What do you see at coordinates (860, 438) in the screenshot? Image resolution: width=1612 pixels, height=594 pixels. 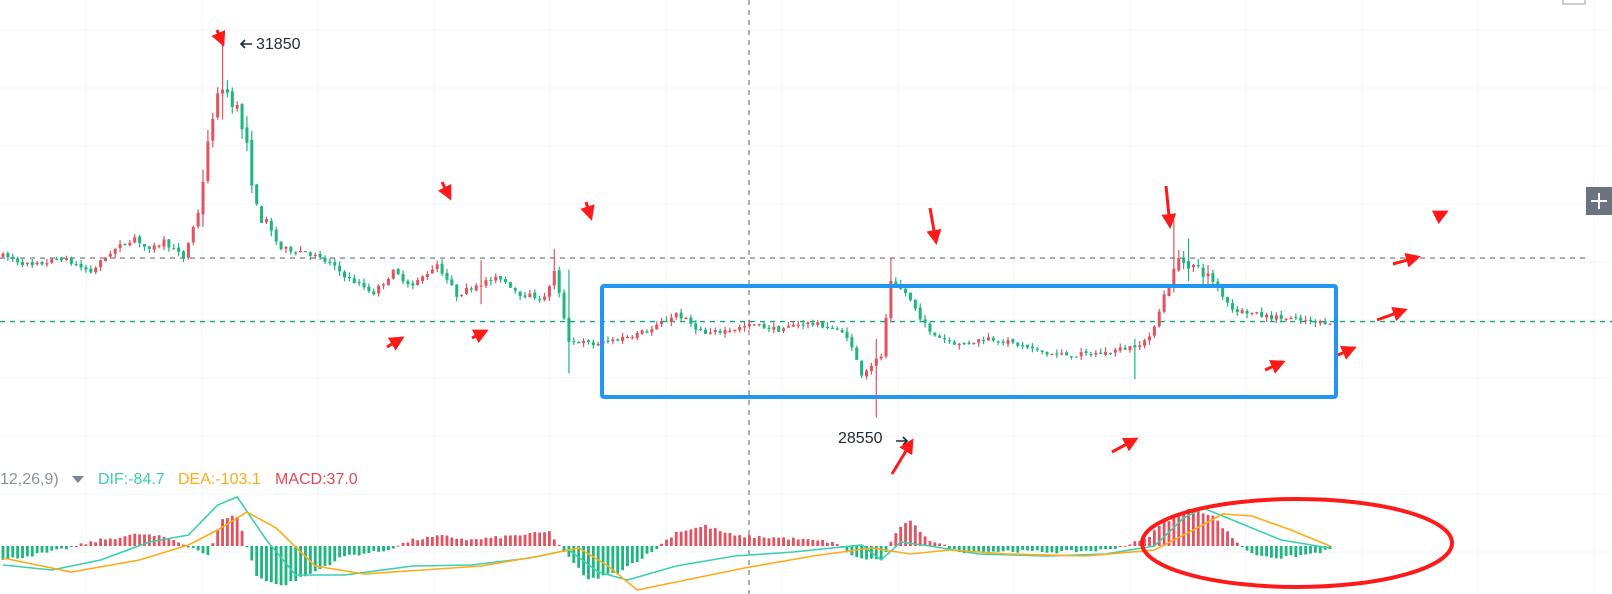 I see `low-price-label: 28550` at bounding box center [860, 438].